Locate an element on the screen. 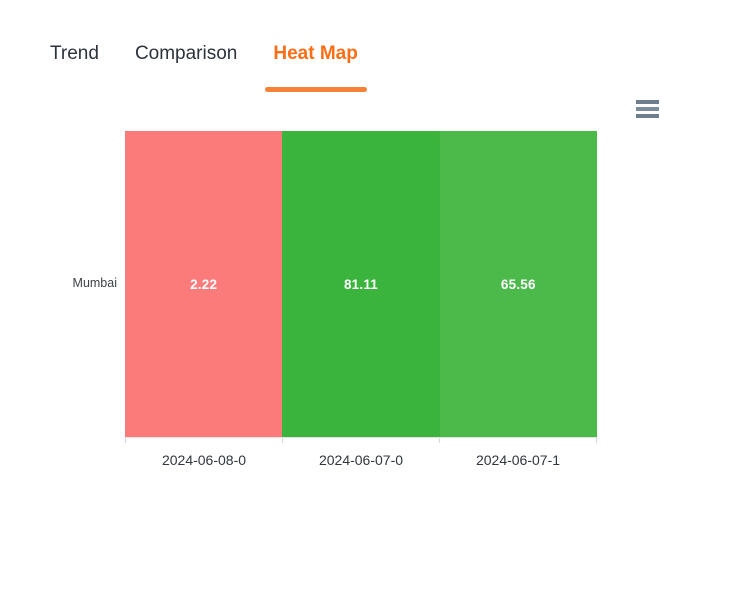 The width and height of the screenshot is (743, 602). tab-comparison-label: Comparison is located at coordinates (186, 53).